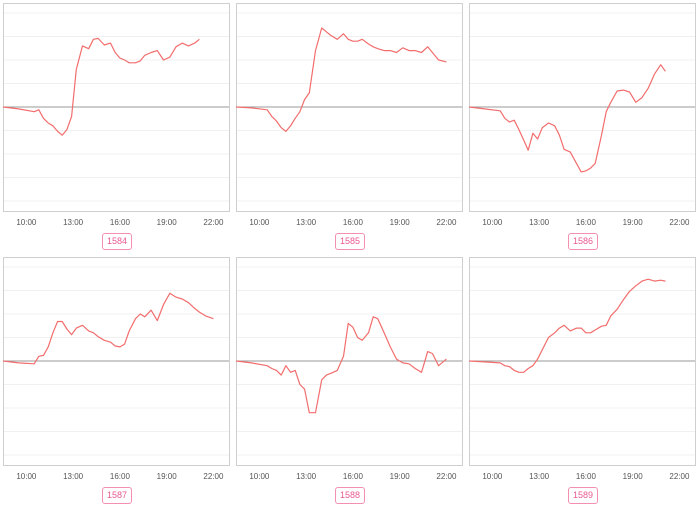 The height and width of the screenshot is (511, 700). Describe the element at coordinates (117, 241) in the screenshot. I see `chart-id-badge: 1584` at that location.